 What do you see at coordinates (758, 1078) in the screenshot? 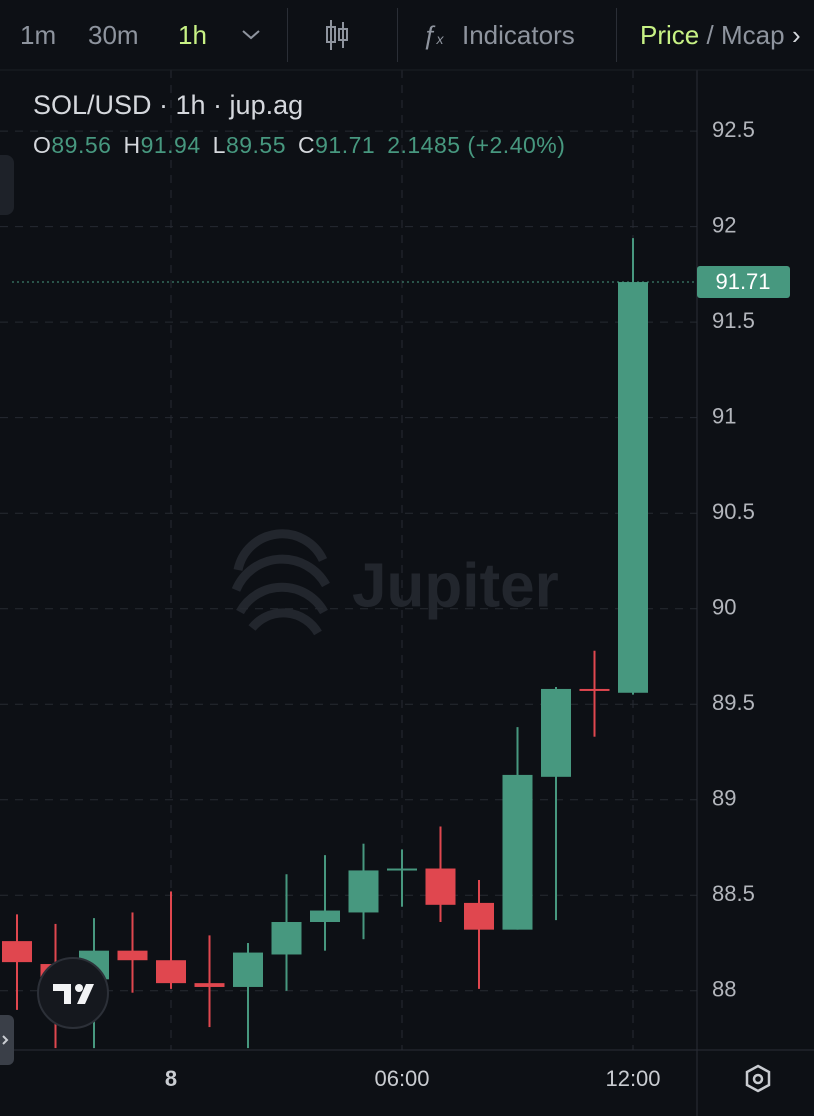
I see `settings-icon` at bounding box center [758, 1078].